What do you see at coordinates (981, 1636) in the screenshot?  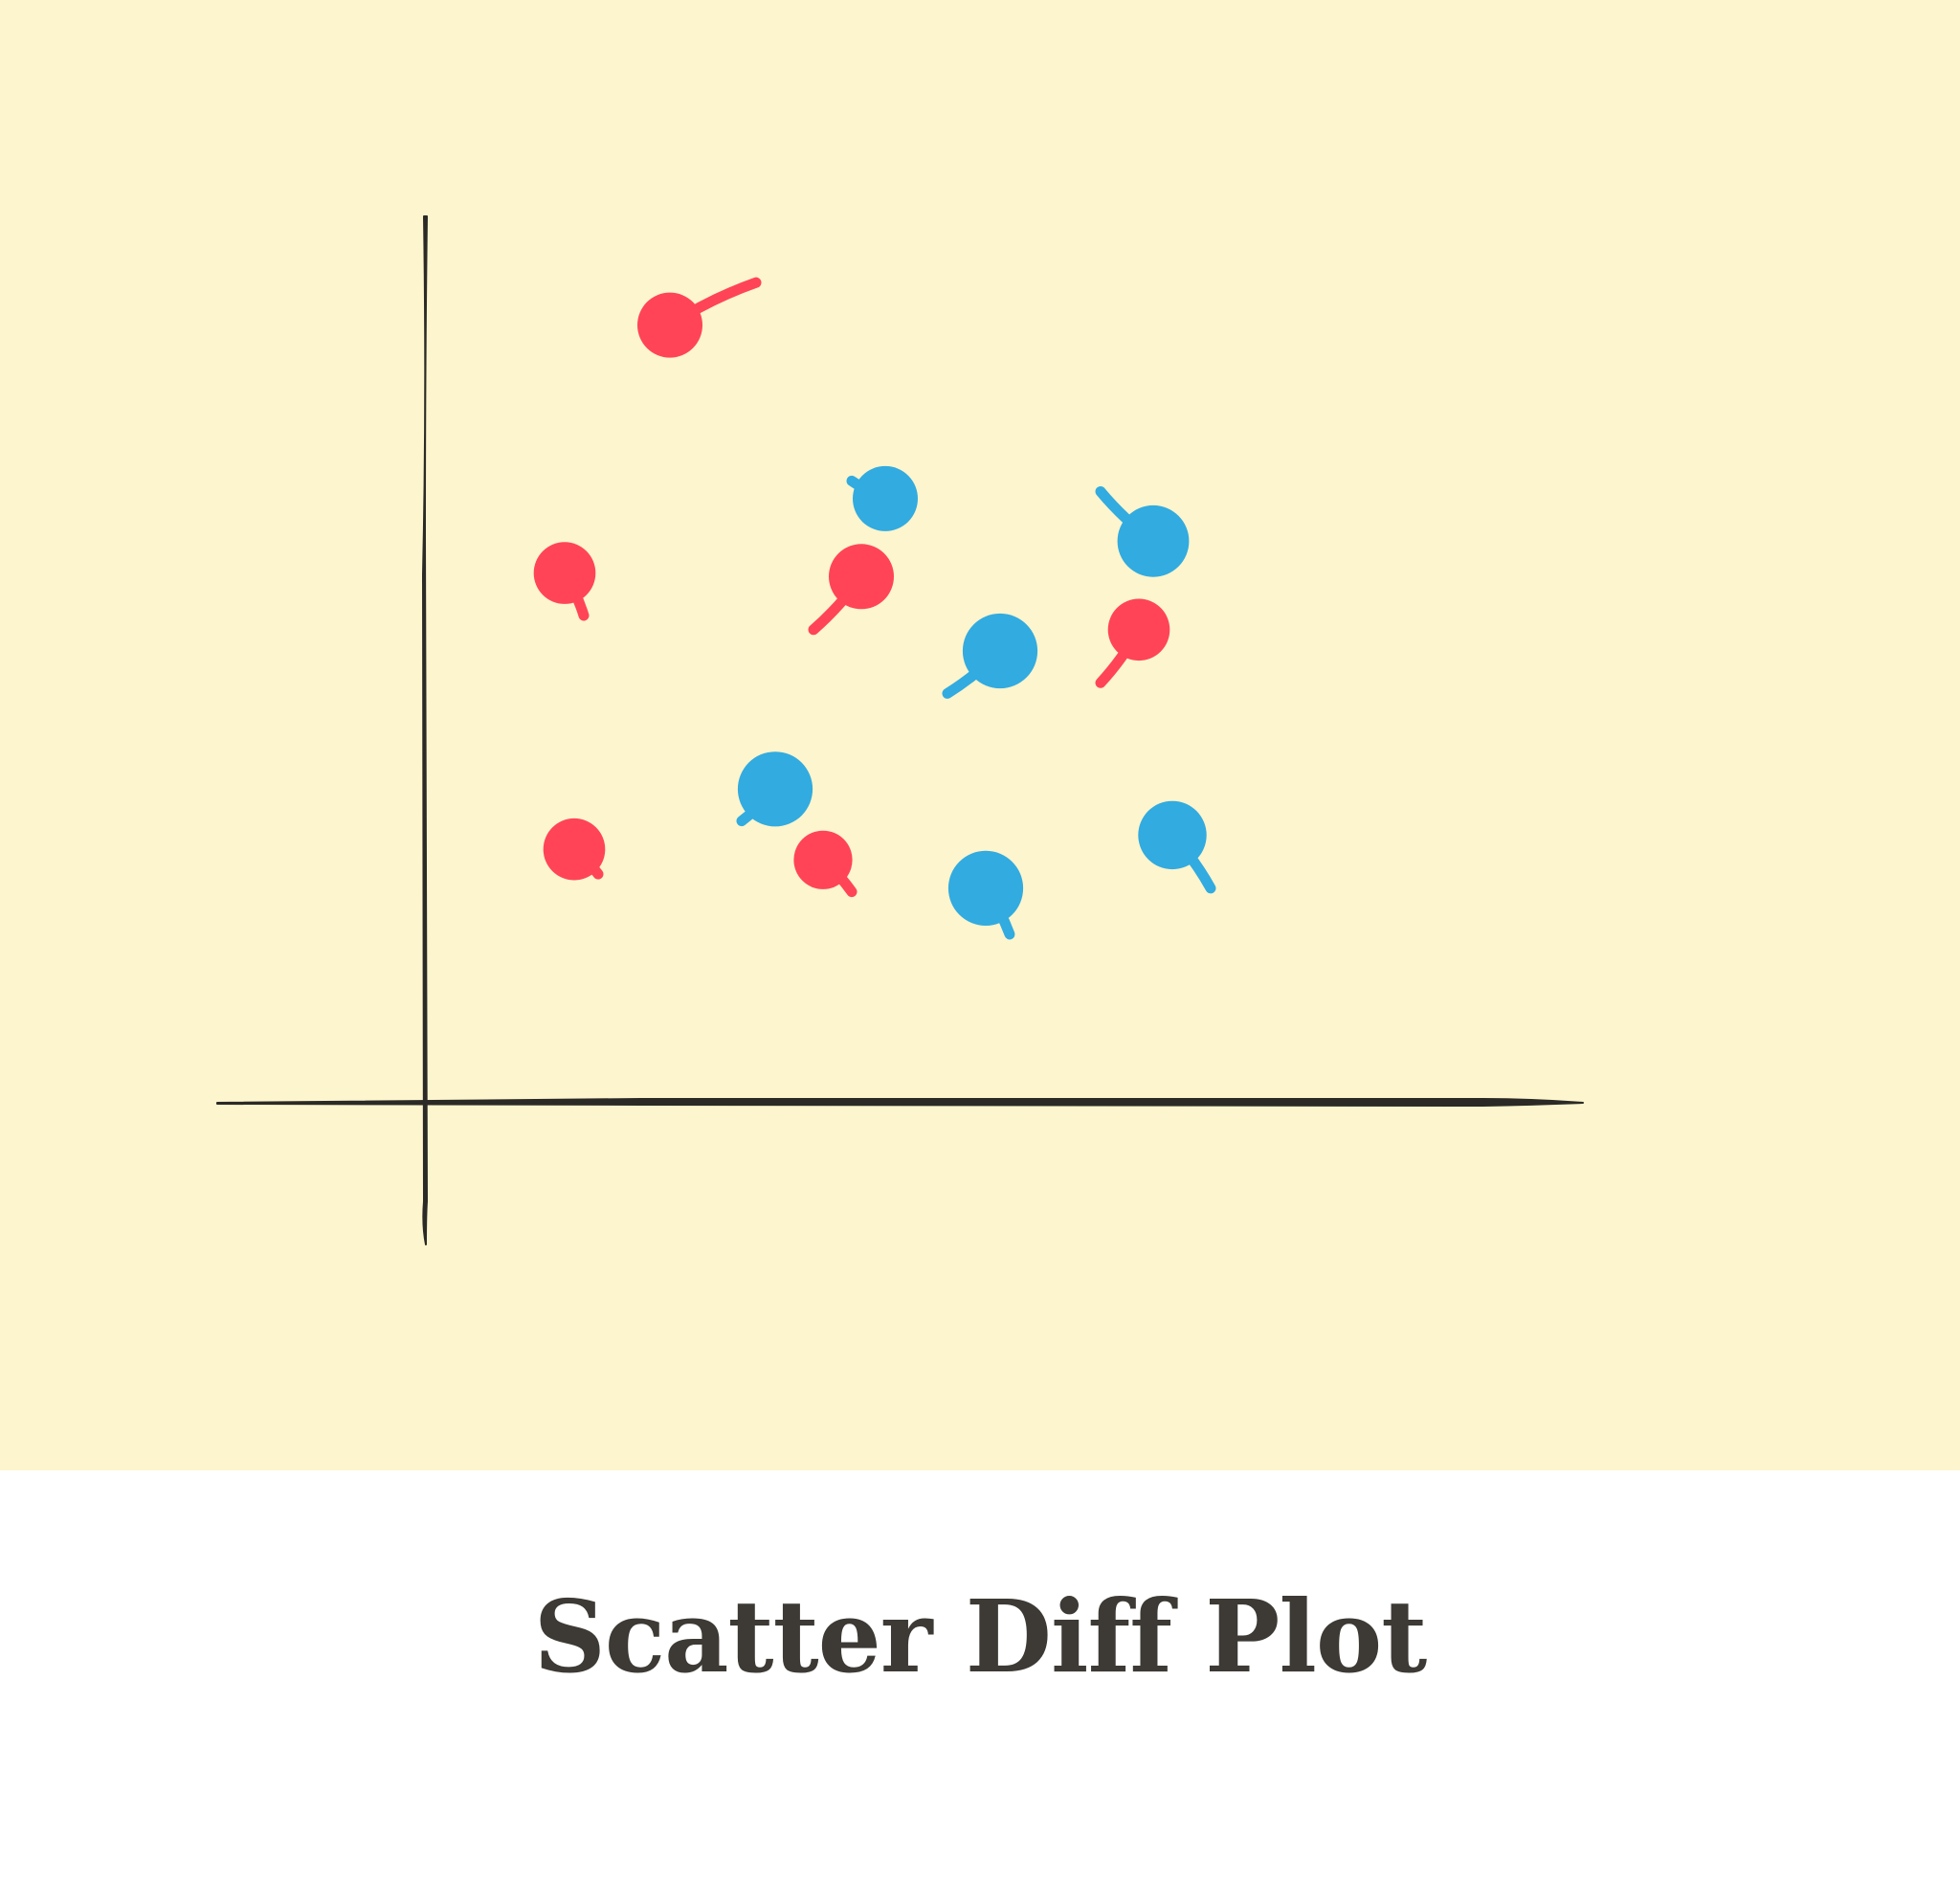 I see `chart-caption: Scatter Diff Plot` at bounding box center [981, 1636].